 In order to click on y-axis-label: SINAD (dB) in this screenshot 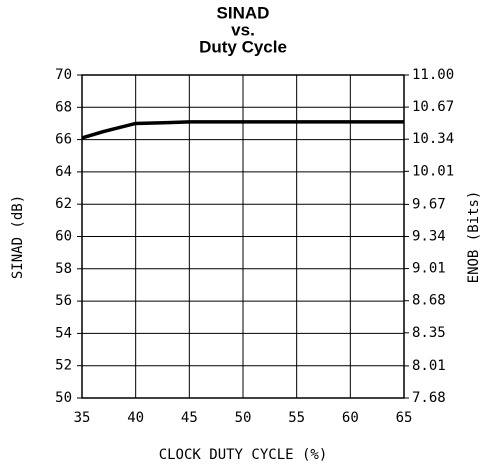, I will do `click(18, 237)`.